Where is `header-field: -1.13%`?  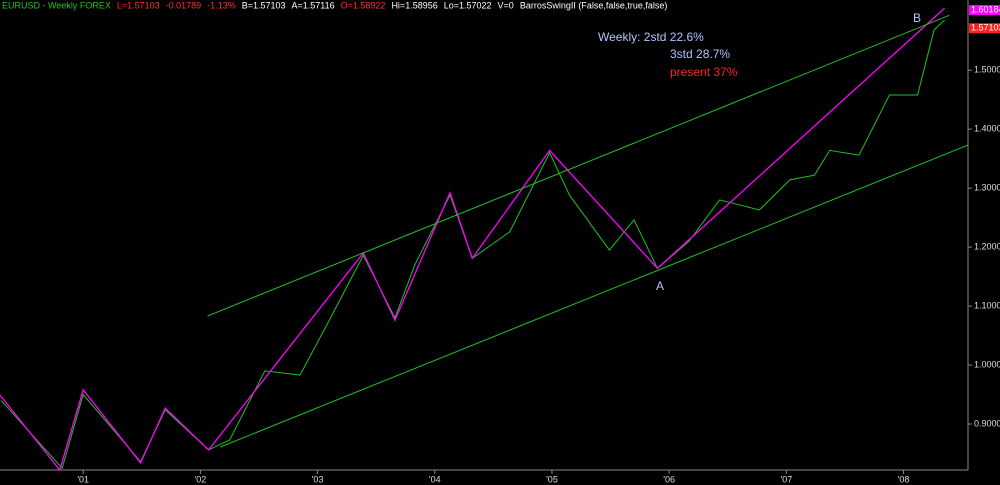
header-field: -1.13% is located at coordinates (221, 5).